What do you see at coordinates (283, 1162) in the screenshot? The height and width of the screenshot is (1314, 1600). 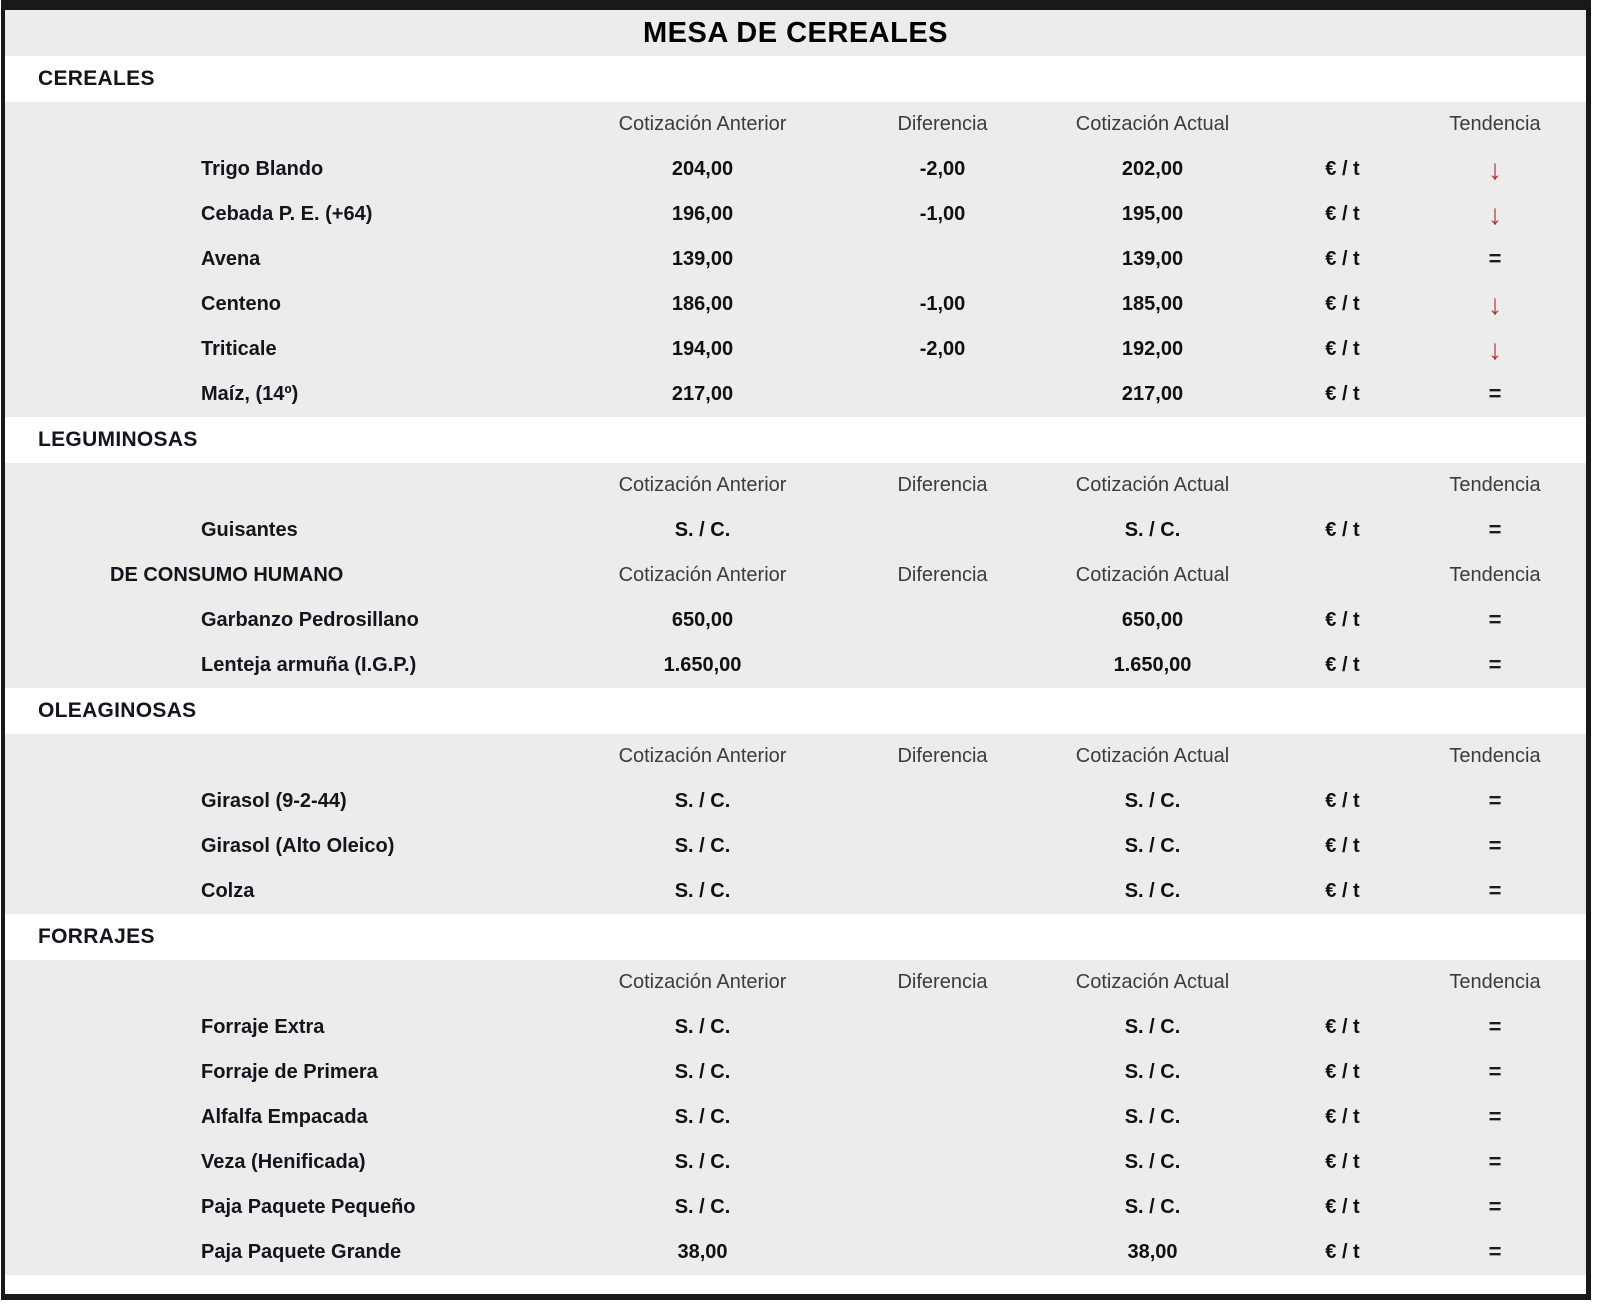 I see `product-name: Veza (Henificada)` at bounding box center [283, 1162].